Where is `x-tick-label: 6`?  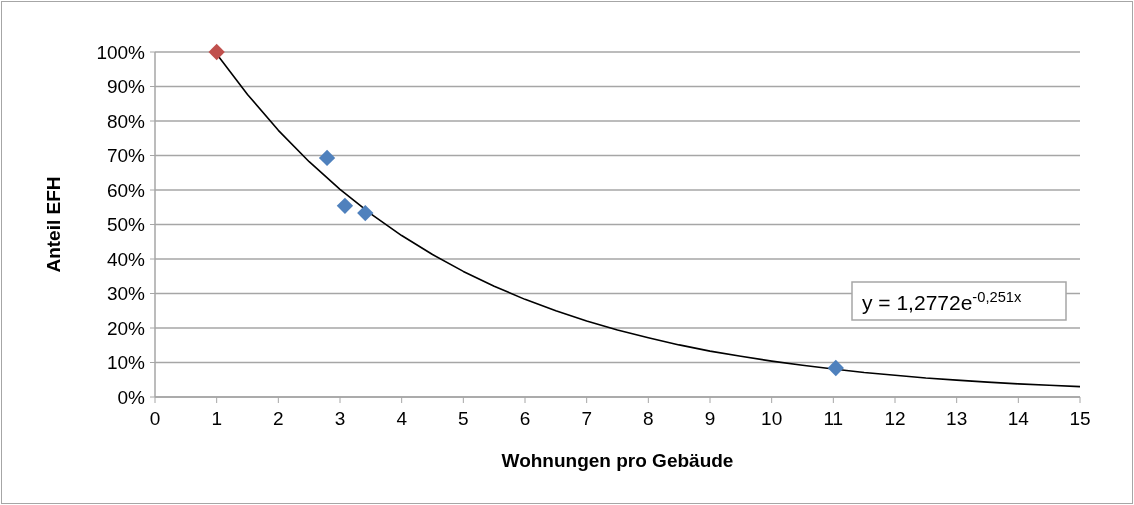 x-tick-label: 6 is located at coordinates (525, 418).